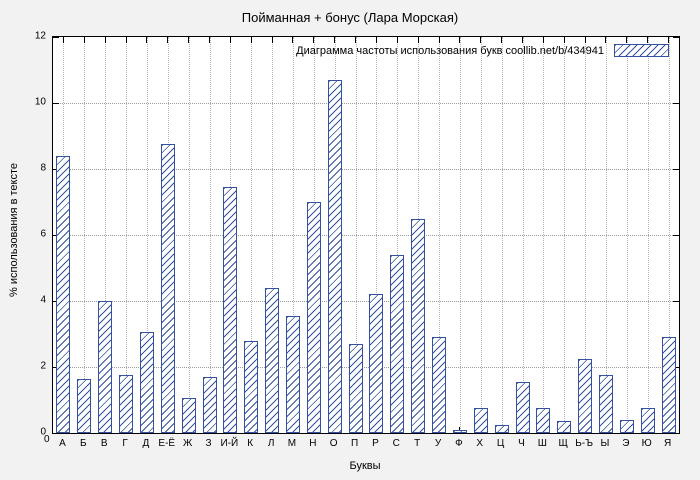 The width and height of the screenshot is (700, 480). I want to click on bar-М, so click(293, 374).